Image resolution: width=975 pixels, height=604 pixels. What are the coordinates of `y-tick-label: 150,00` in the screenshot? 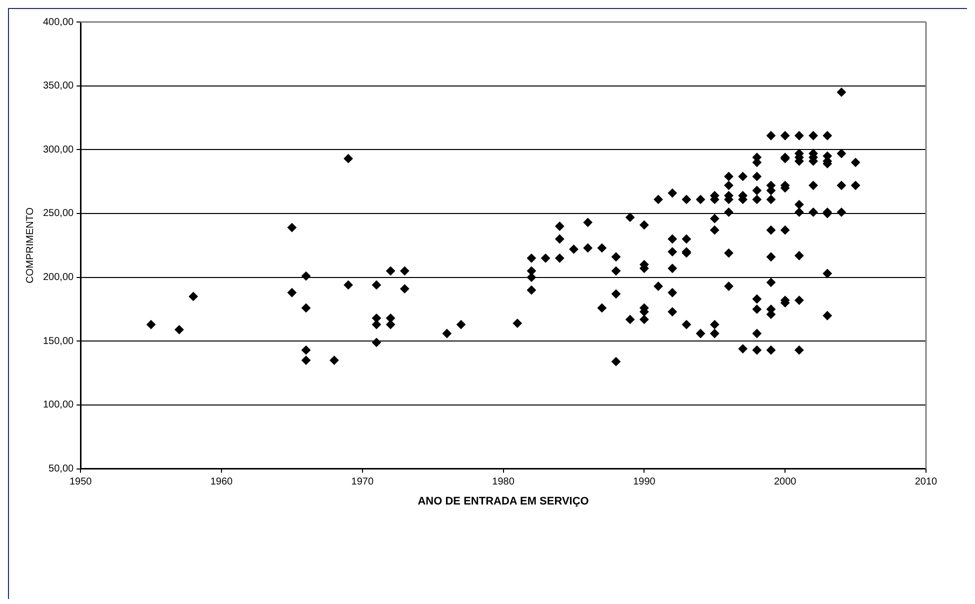 It's located at (58, 341).